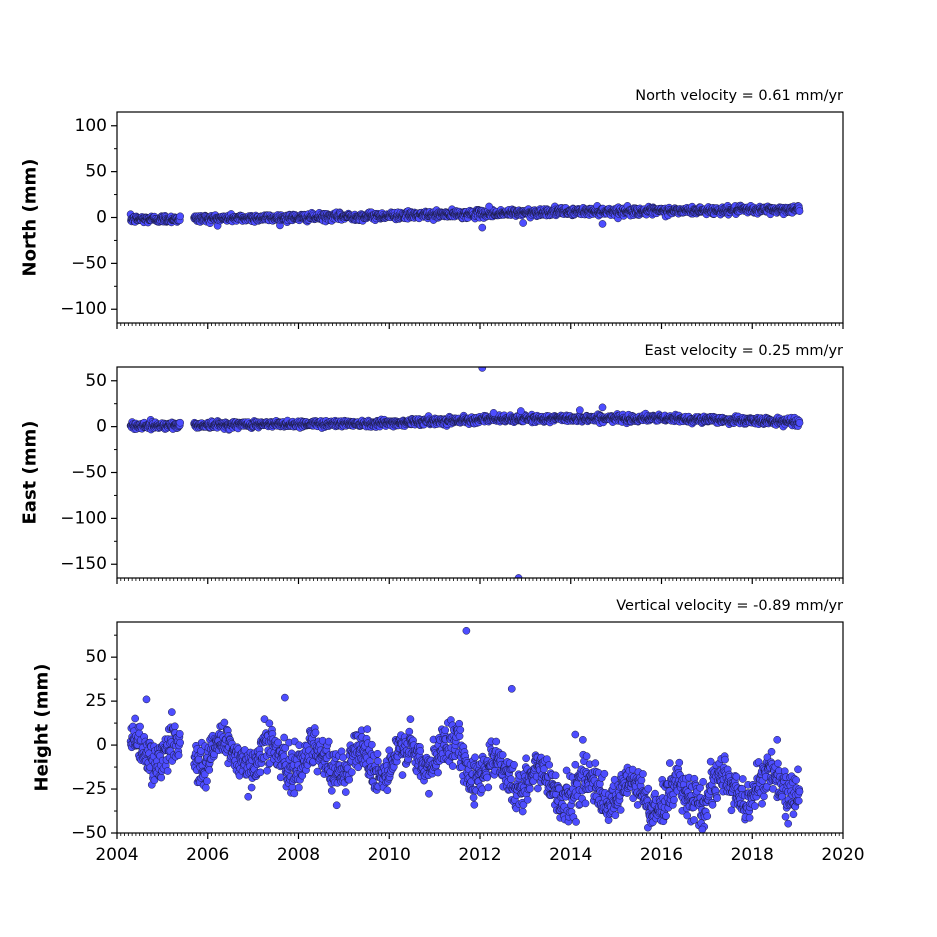 Image resolution: width=937 pixels, height=937 pixels. What do you see at coordinates (42, 728) in the screenshot?
I see `height-y-axis-label: Height (mm)` at bounding box center [42, 728].